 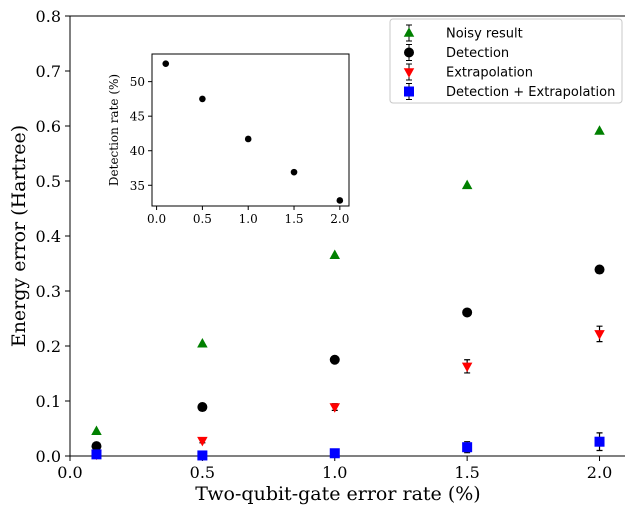 What do you see at coordinates (477, 53) in the screenshot?
I see `legend-entry: Detection` at bounding box center [477, 53].